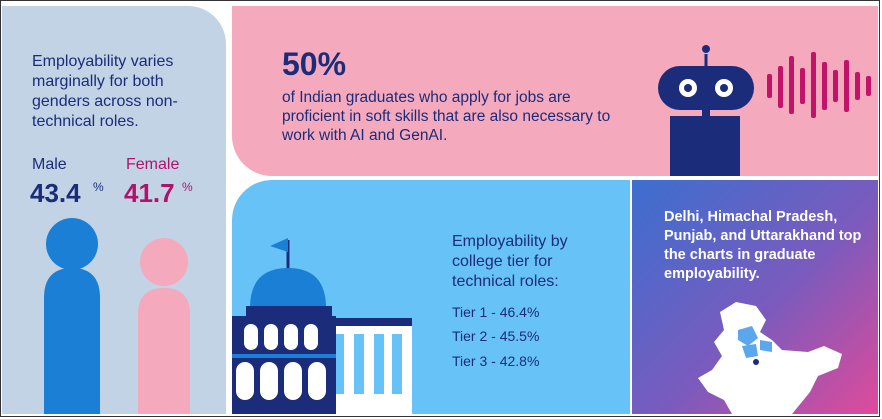 This screenshot has height=419, width=882. I want to click on sound-wave-icon, so click(819, 85).